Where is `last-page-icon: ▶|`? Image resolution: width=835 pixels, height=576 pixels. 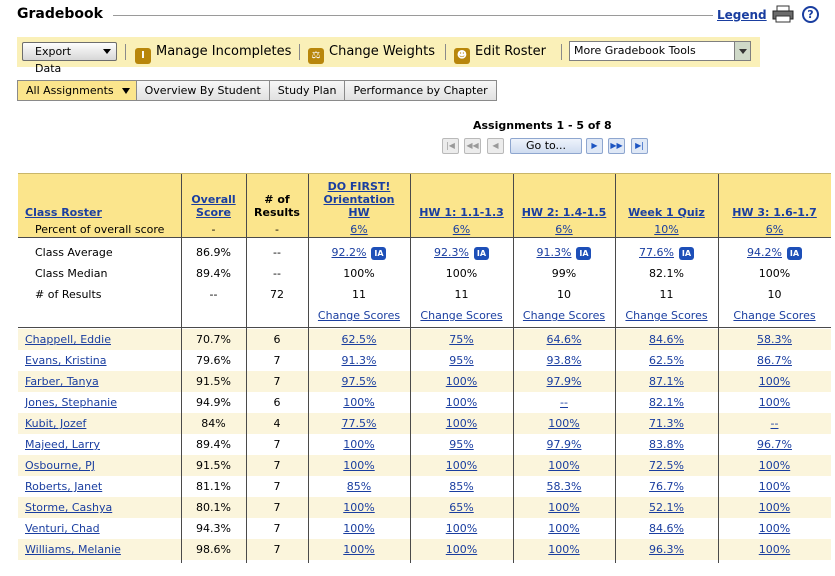 last-page-icon: ▶| is located at coordinates (639, 146).